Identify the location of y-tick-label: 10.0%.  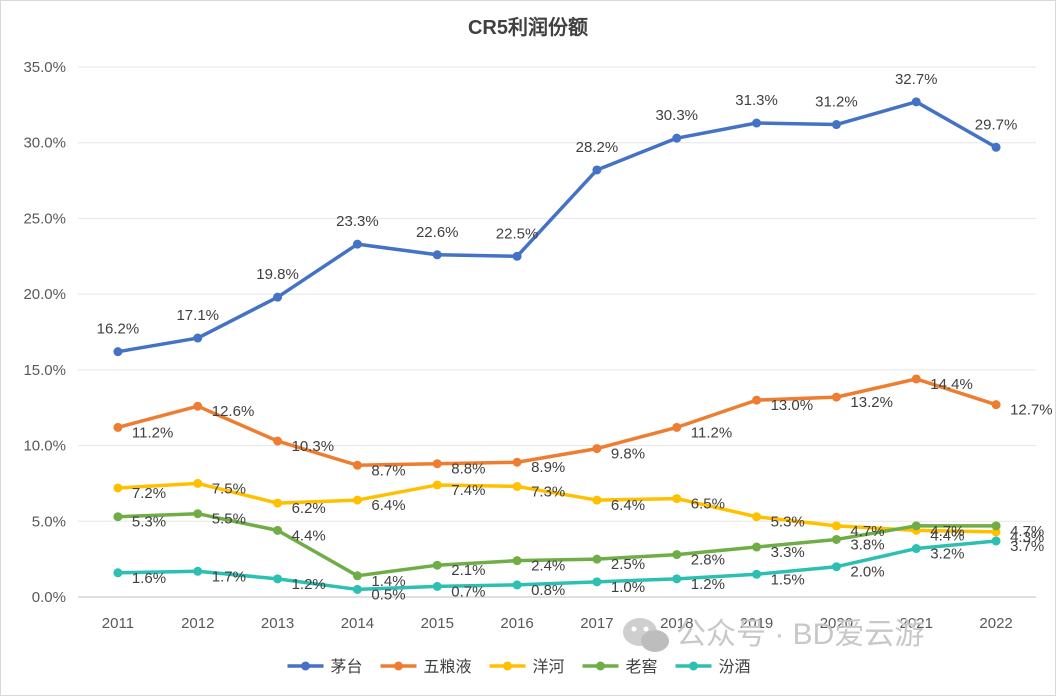
(44, 446).